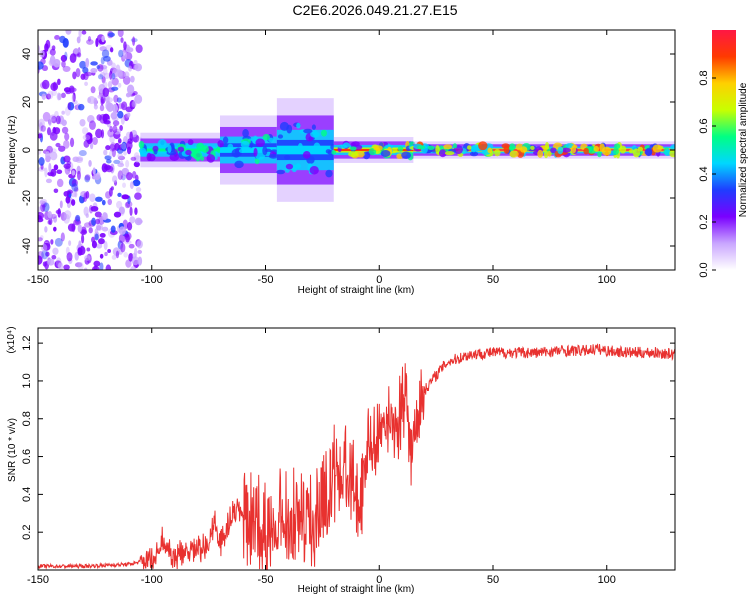 The width and height of the screenshot is (750, 600). I want to click on y-tick-label: 0, so click(27, 150).